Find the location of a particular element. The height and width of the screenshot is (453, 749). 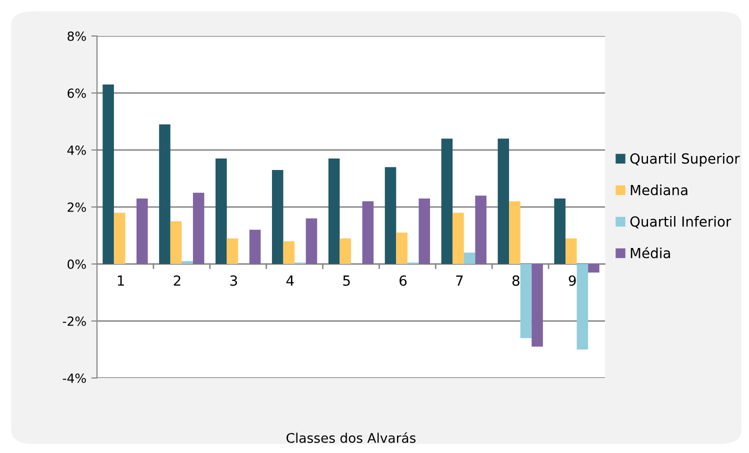

y-tick-label: 6% is located at coordinates (77, 93).